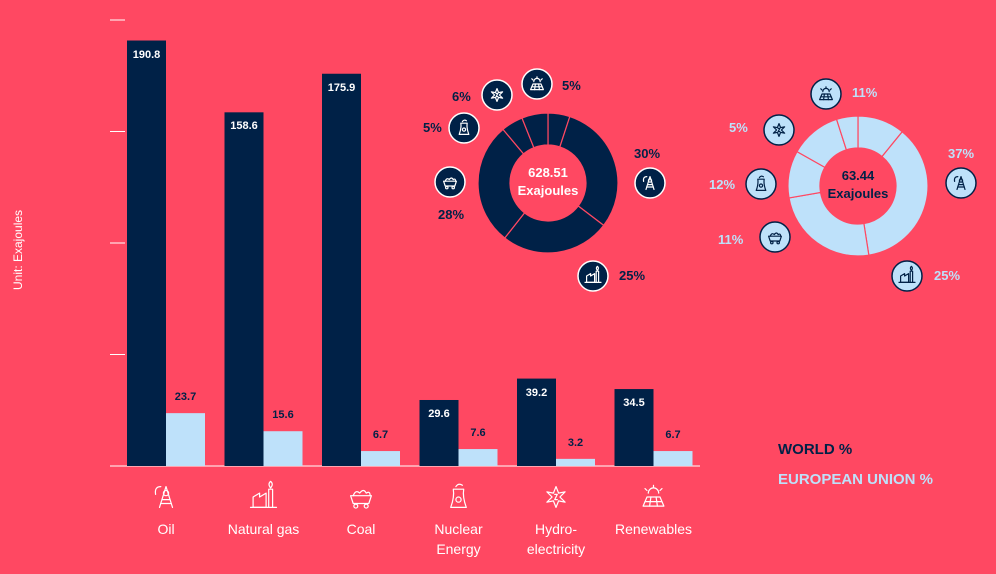 This screenshot has width=996, height=574. I want to click on category-label-line: Energy, so click(458, 549).